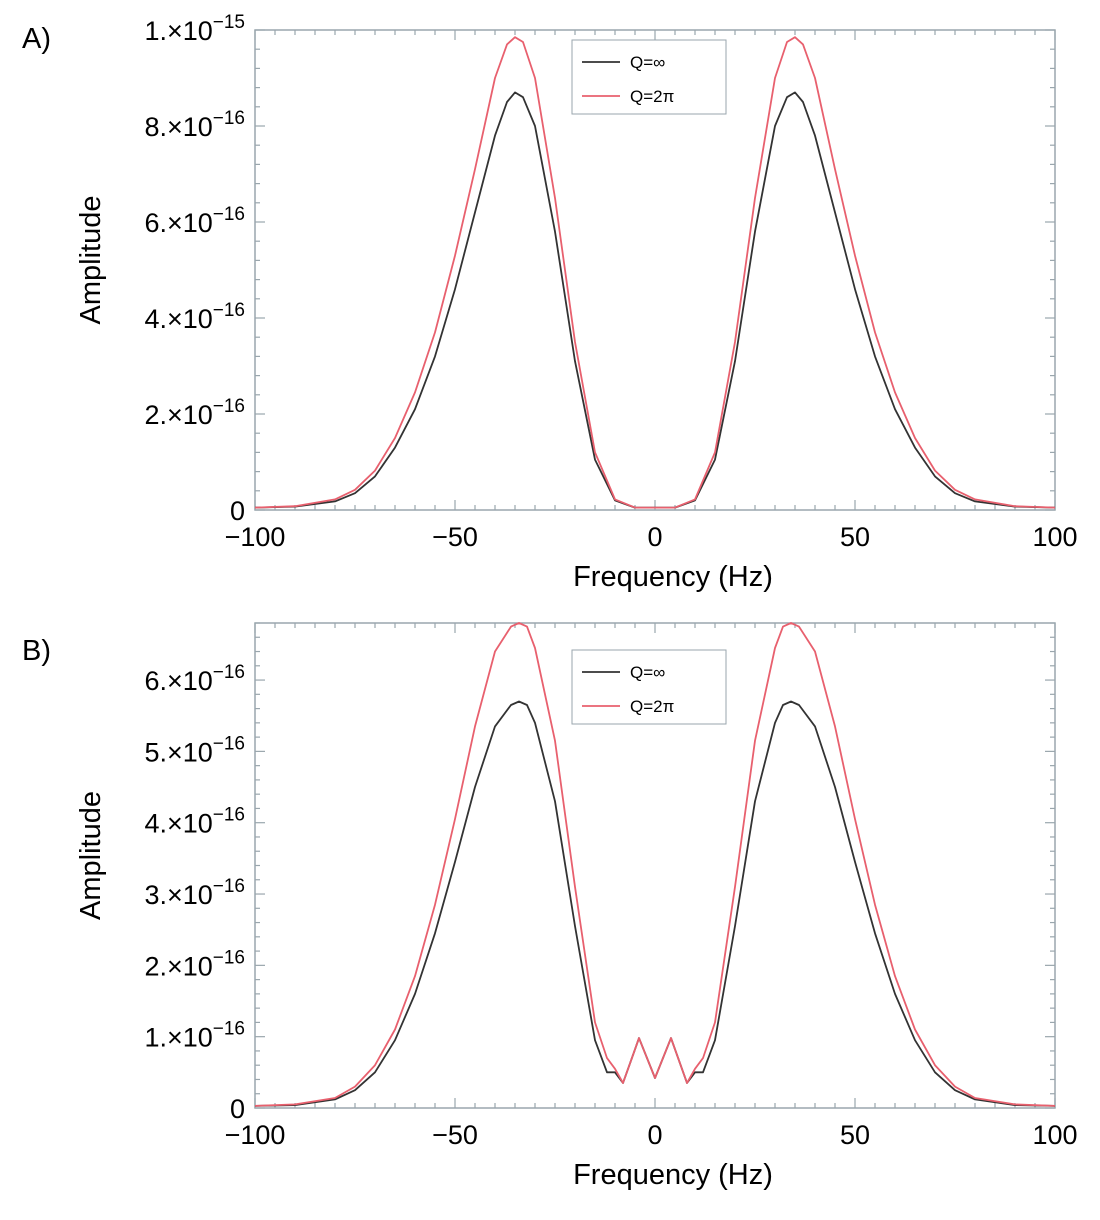  What do you see at coordinates (229, 22) in the screenshot?
I see `y-tick-exponent: −15` at bounding box center [229, 22].